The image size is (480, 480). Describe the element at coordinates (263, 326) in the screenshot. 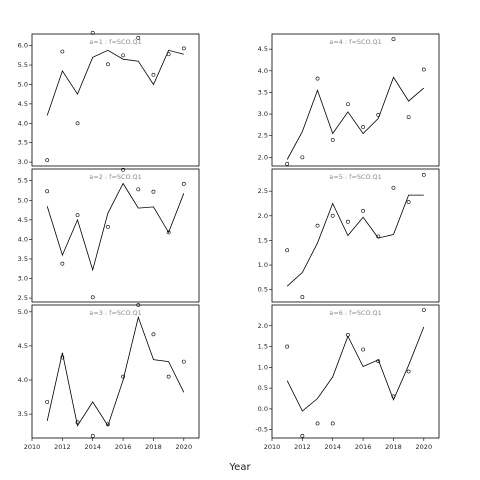

I see `y-tick-label: 2.0` at that location.